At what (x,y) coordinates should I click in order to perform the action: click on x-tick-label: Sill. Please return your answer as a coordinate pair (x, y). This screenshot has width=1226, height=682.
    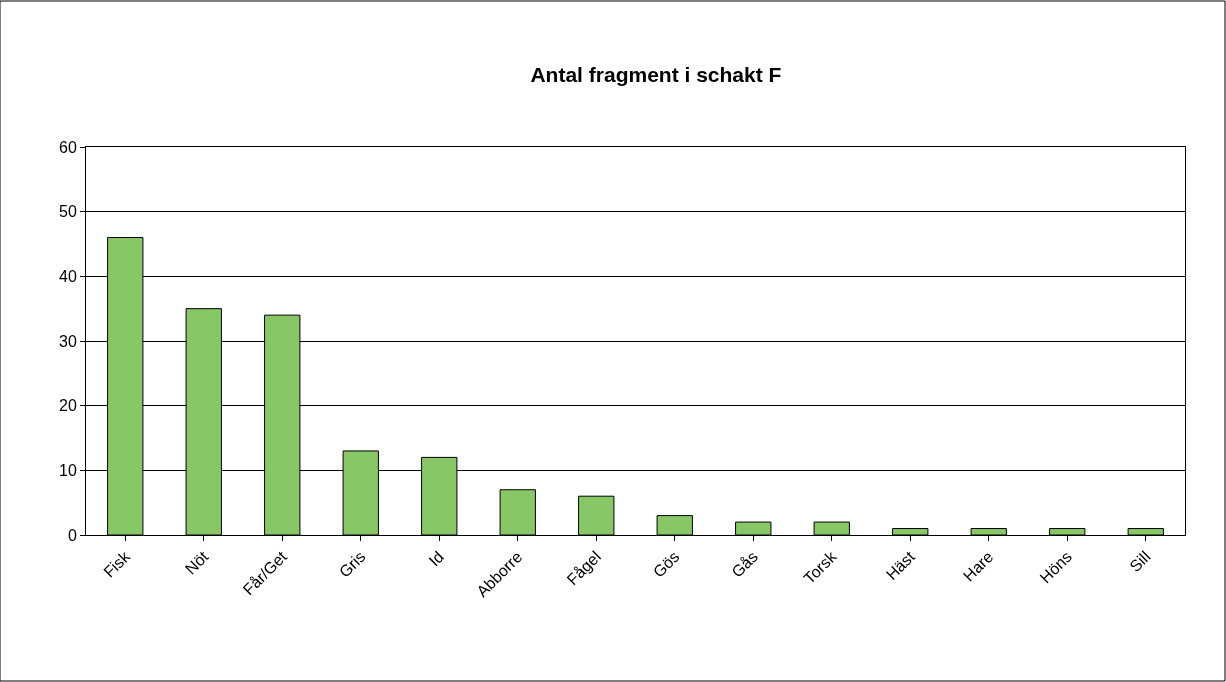
    Looking at the image, I should click on (1140, 561).